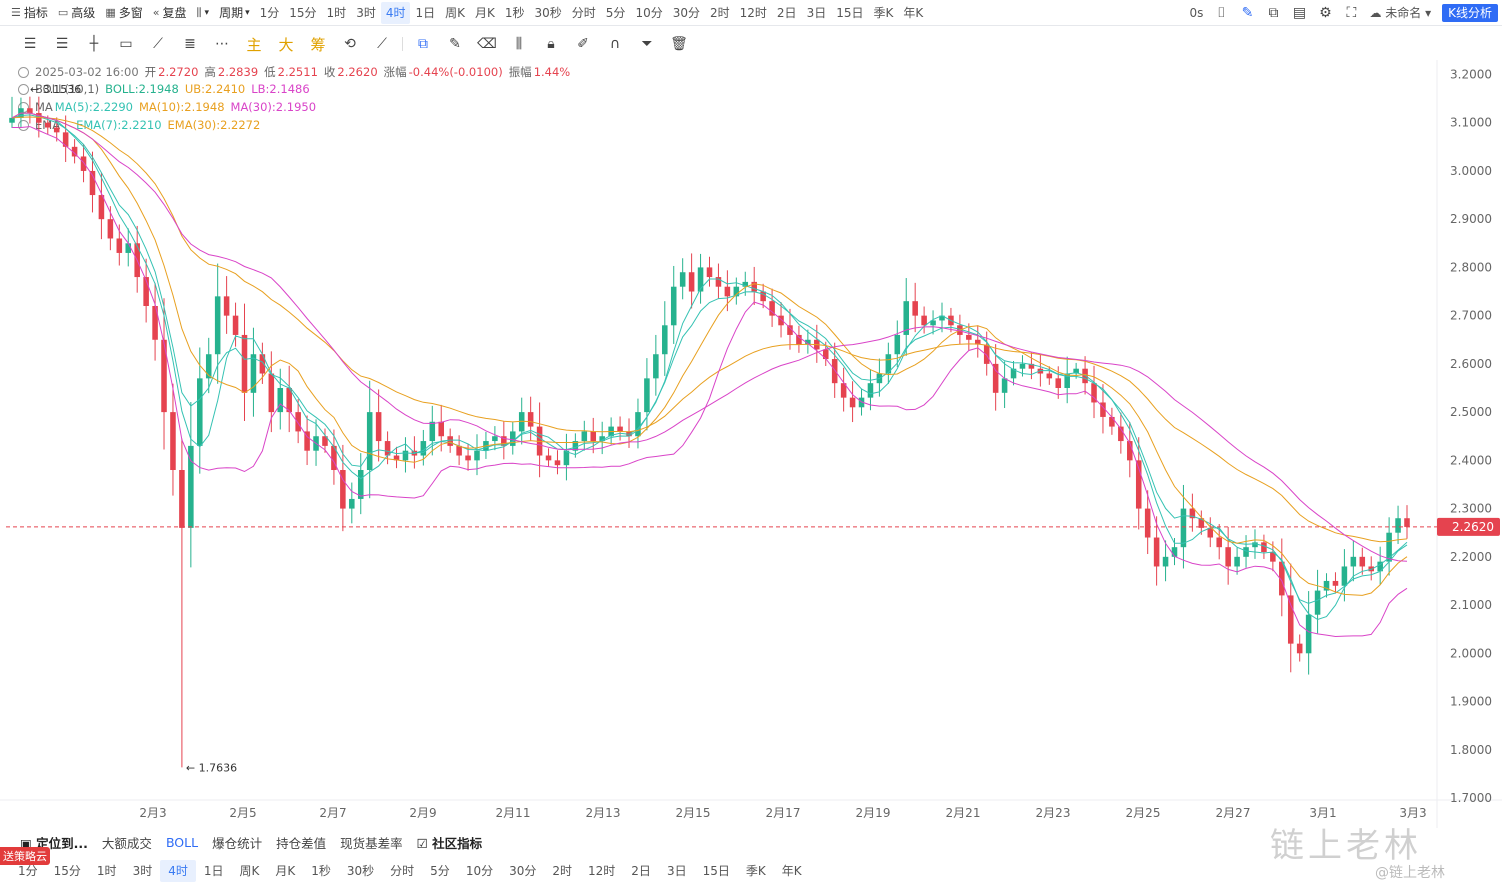 Image resolution: width=1502 pixels, height=891 pixels. I want to click on filter-icon: ⏷, so click(647, 44).